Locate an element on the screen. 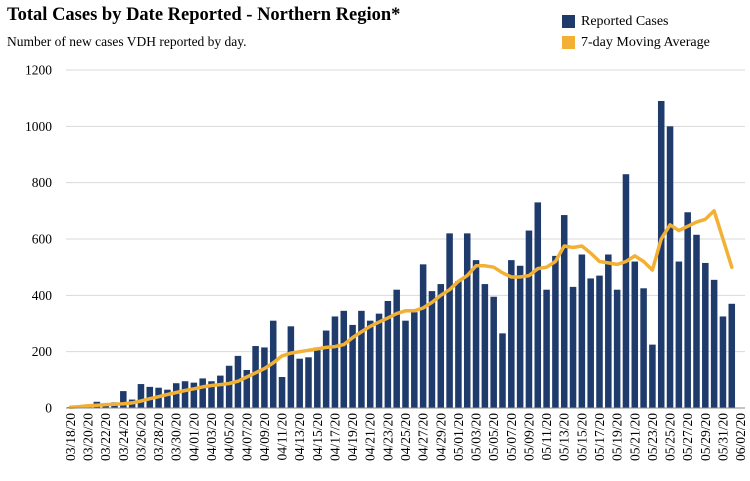 This screenshot has width=750, height=481. x-tick-label: 04/21/20 is located at coordinates (370, 437).